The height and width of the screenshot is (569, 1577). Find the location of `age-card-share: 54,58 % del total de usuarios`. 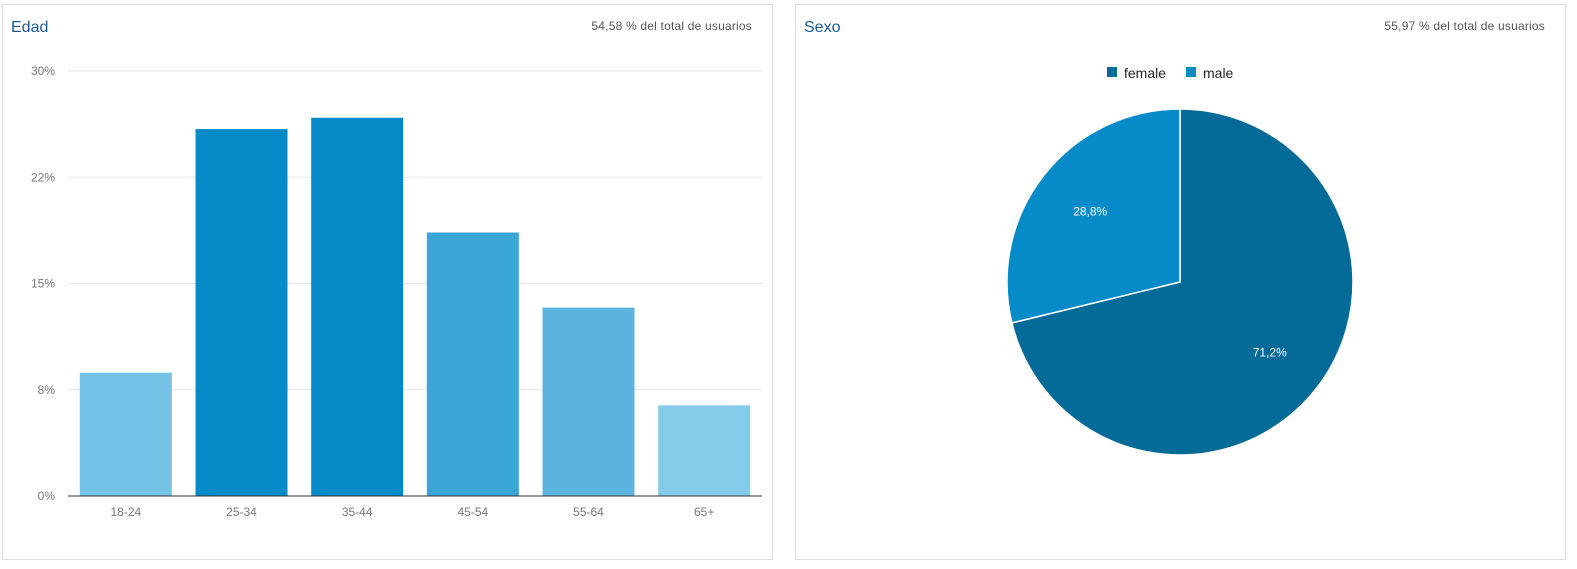

age-card-share: 54,58 % del total de usuarios is located at coordinates (671, 26).